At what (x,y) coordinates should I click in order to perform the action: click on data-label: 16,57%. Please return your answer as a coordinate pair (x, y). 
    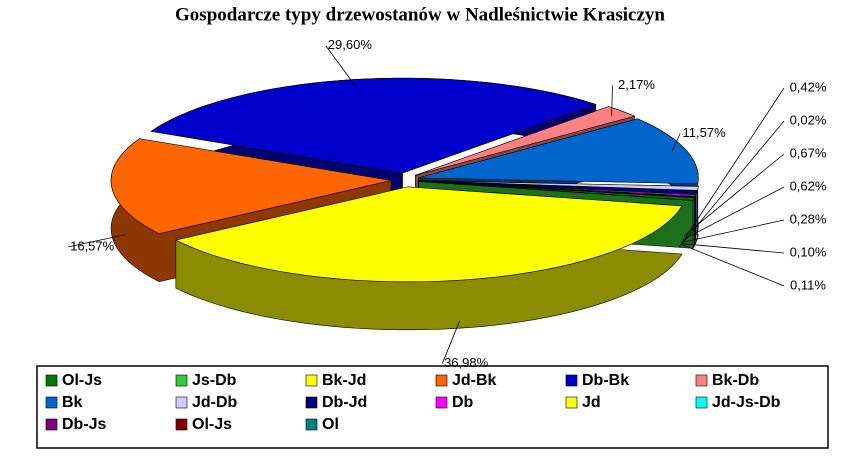
    Looking at the image, I should click on (92, 245).